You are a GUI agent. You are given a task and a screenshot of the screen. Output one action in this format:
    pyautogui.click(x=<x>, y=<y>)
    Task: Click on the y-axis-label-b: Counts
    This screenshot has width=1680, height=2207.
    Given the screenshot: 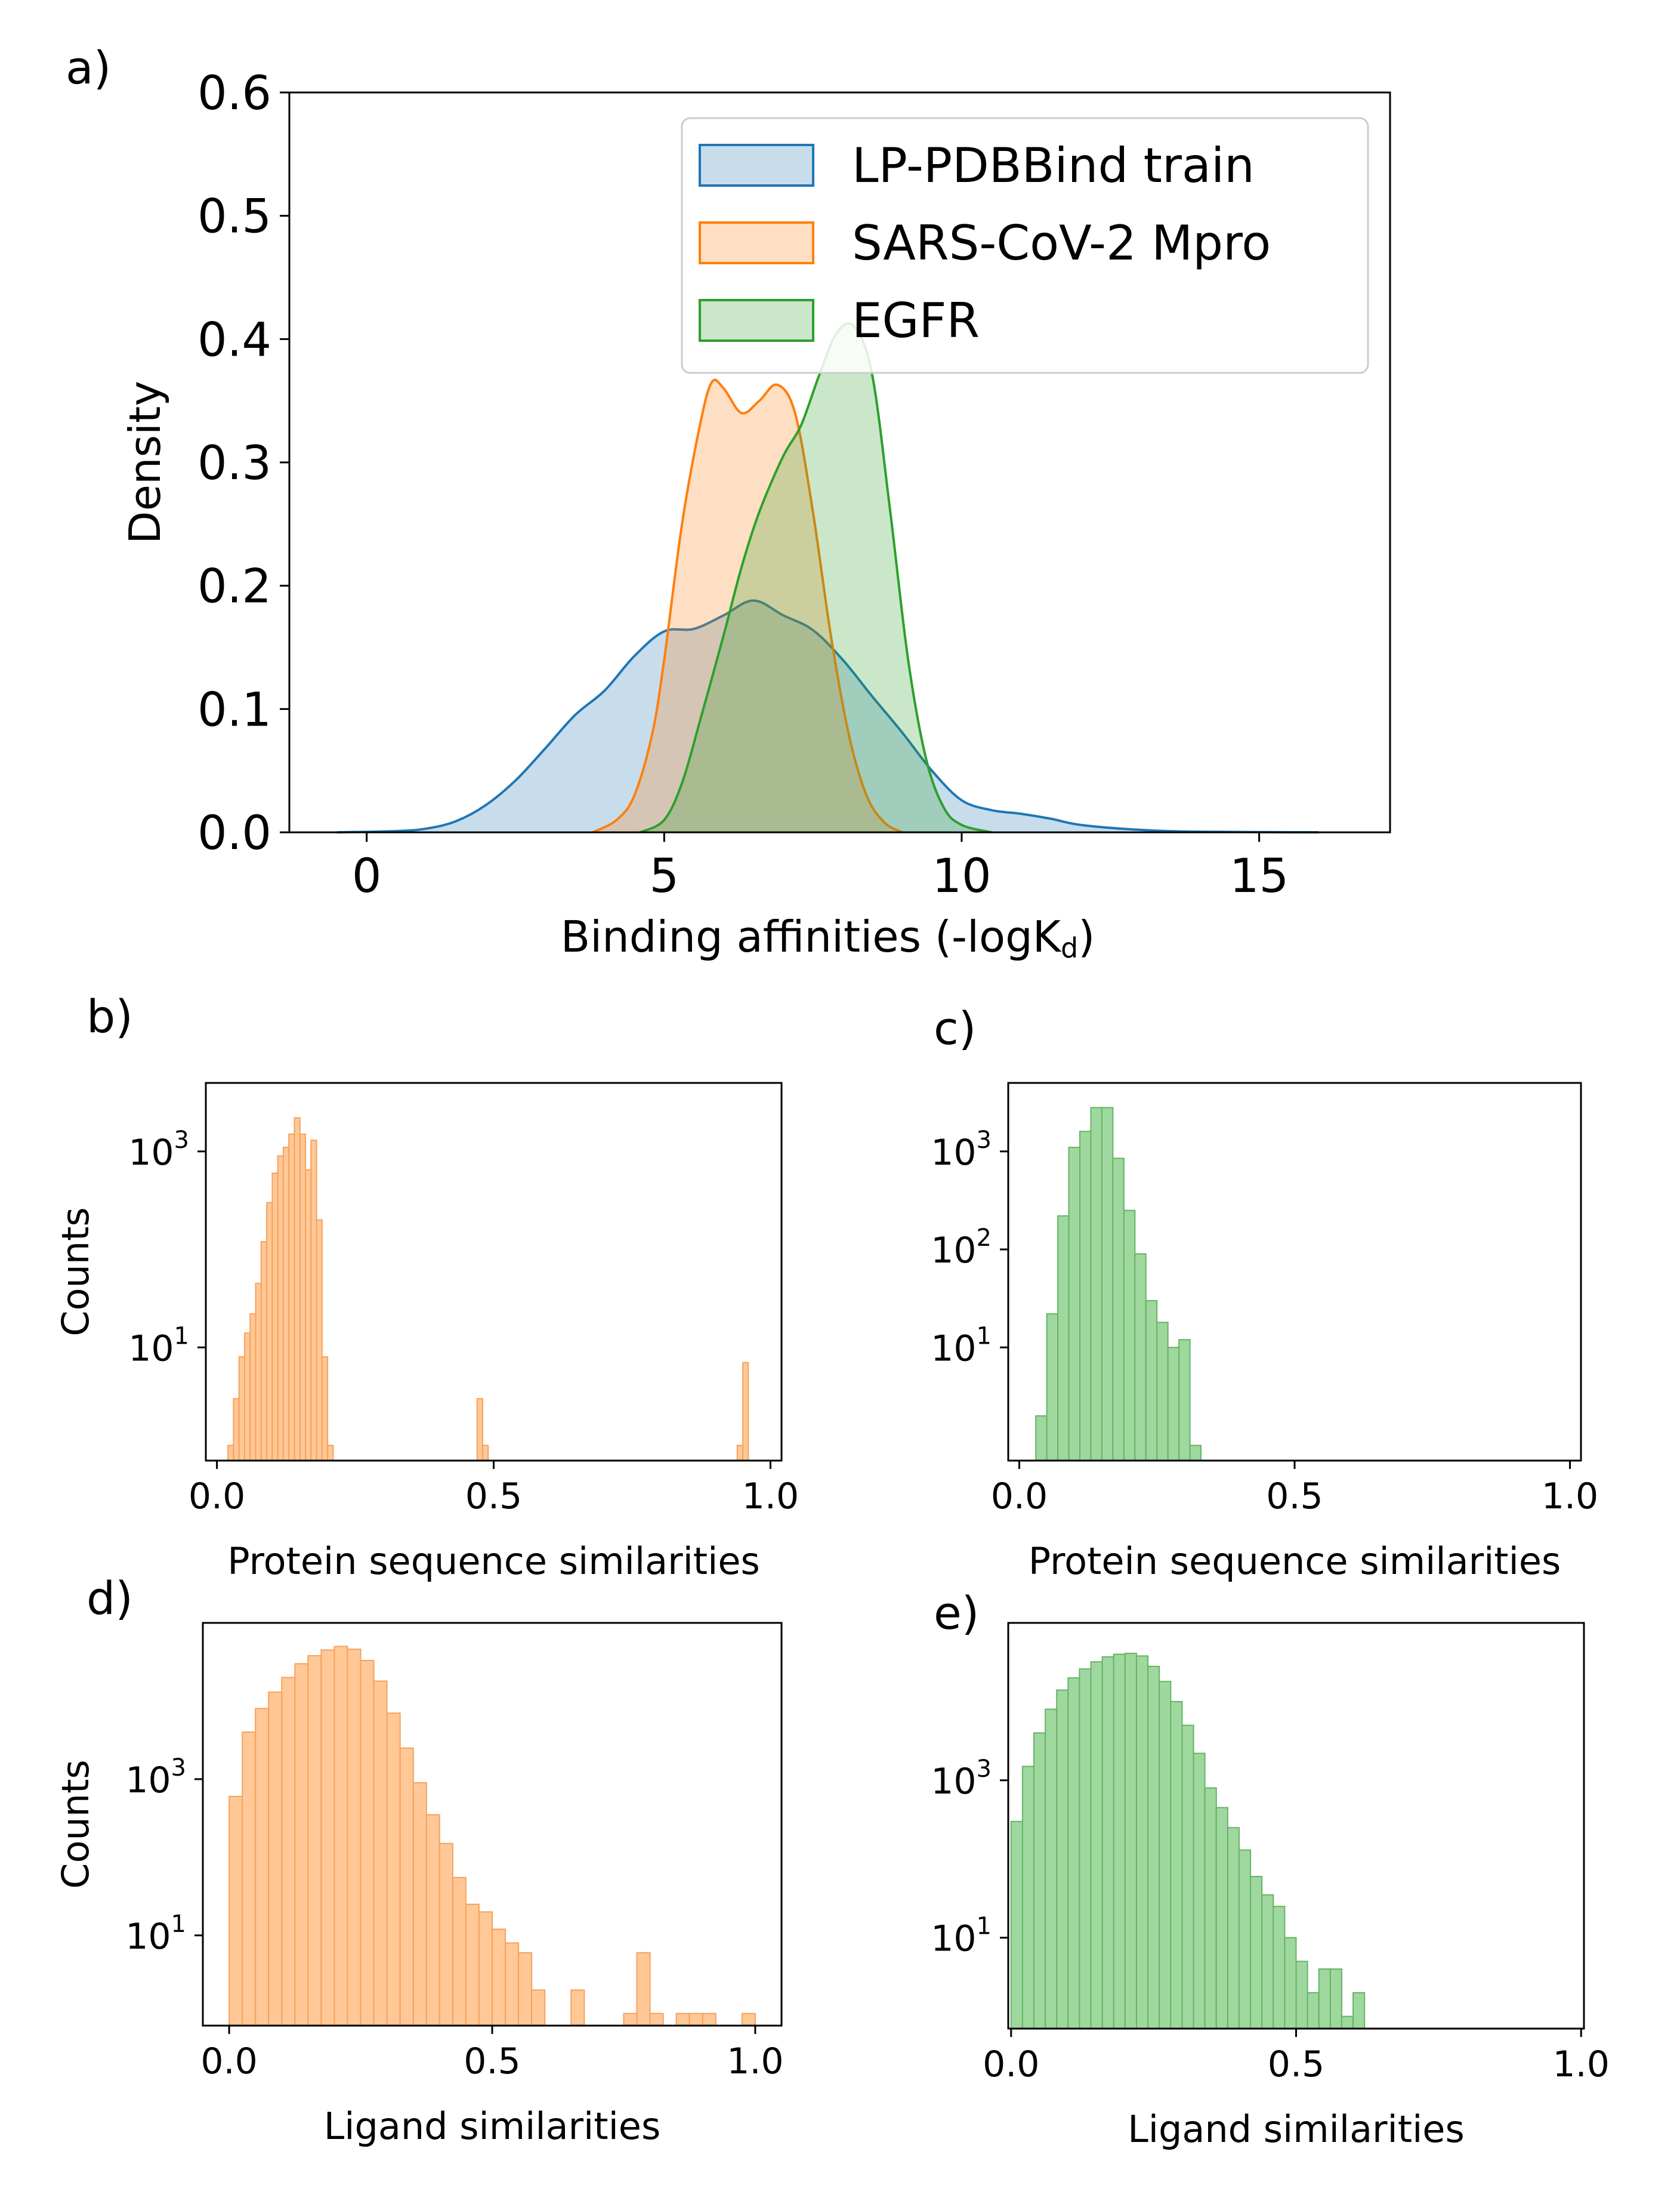 What is the action you would take?
    pyautogui.click(x=75, y=1272)
    